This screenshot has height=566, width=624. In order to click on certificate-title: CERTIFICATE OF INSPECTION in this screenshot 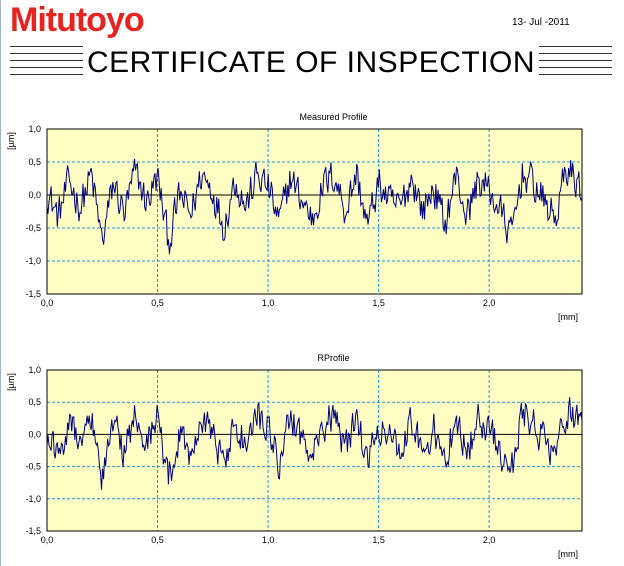, I will do `click(311, 63)`.